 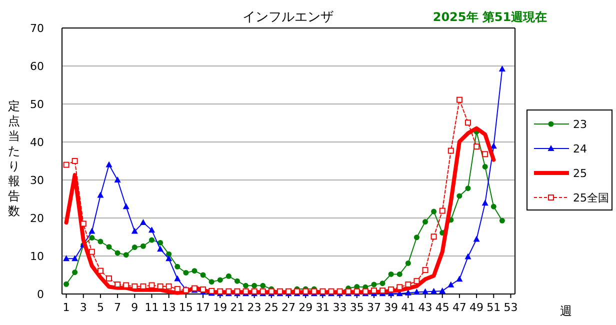 I want to click on x-tick-label: 21, so click(x=237, y=307).